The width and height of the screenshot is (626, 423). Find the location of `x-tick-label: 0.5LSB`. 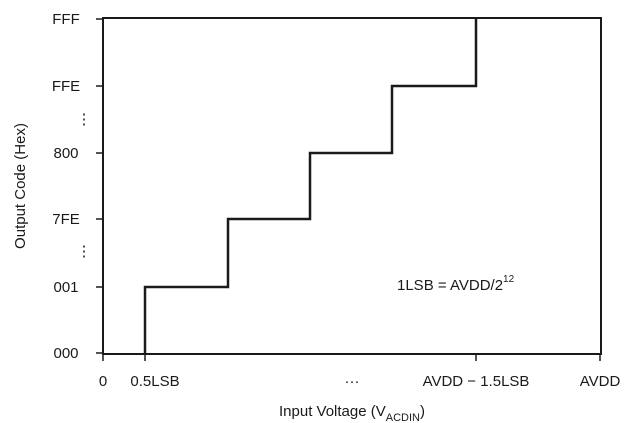

x-tick-label: 0.5LSB is located at coordinates (154, 381).